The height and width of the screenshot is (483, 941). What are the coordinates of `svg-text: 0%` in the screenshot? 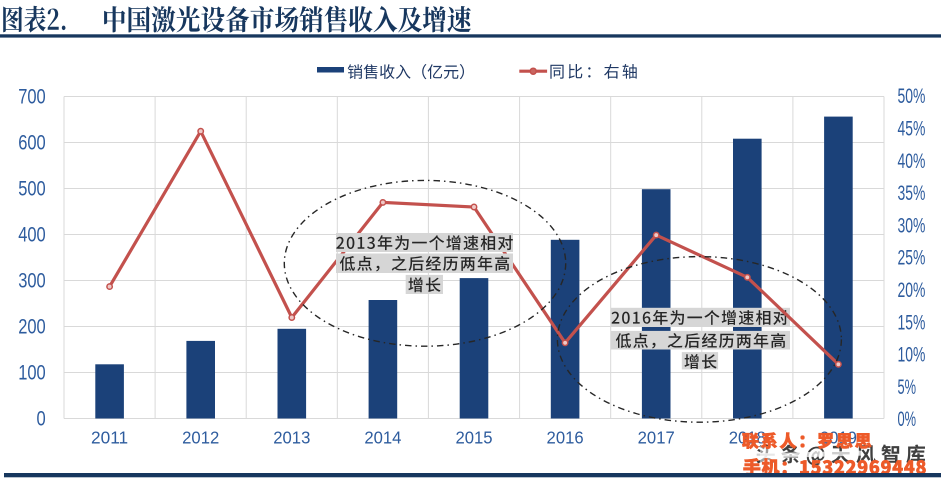 It's located at (907, 419).